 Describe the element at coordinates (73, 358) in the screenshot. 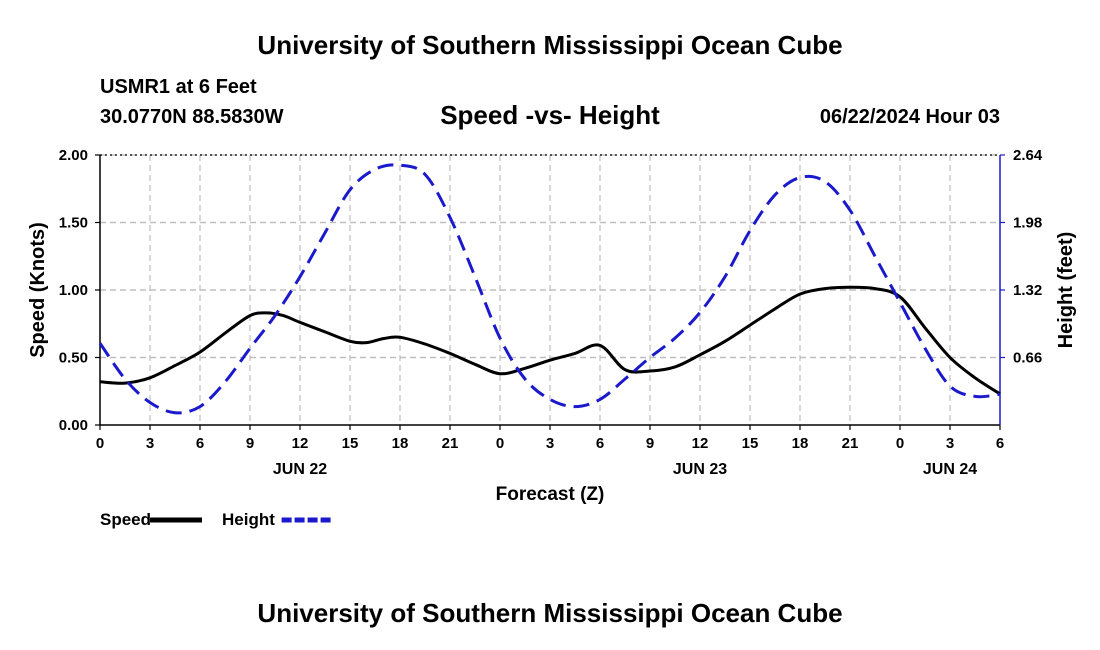

I see `y-tick-label: 0.50` at that location.